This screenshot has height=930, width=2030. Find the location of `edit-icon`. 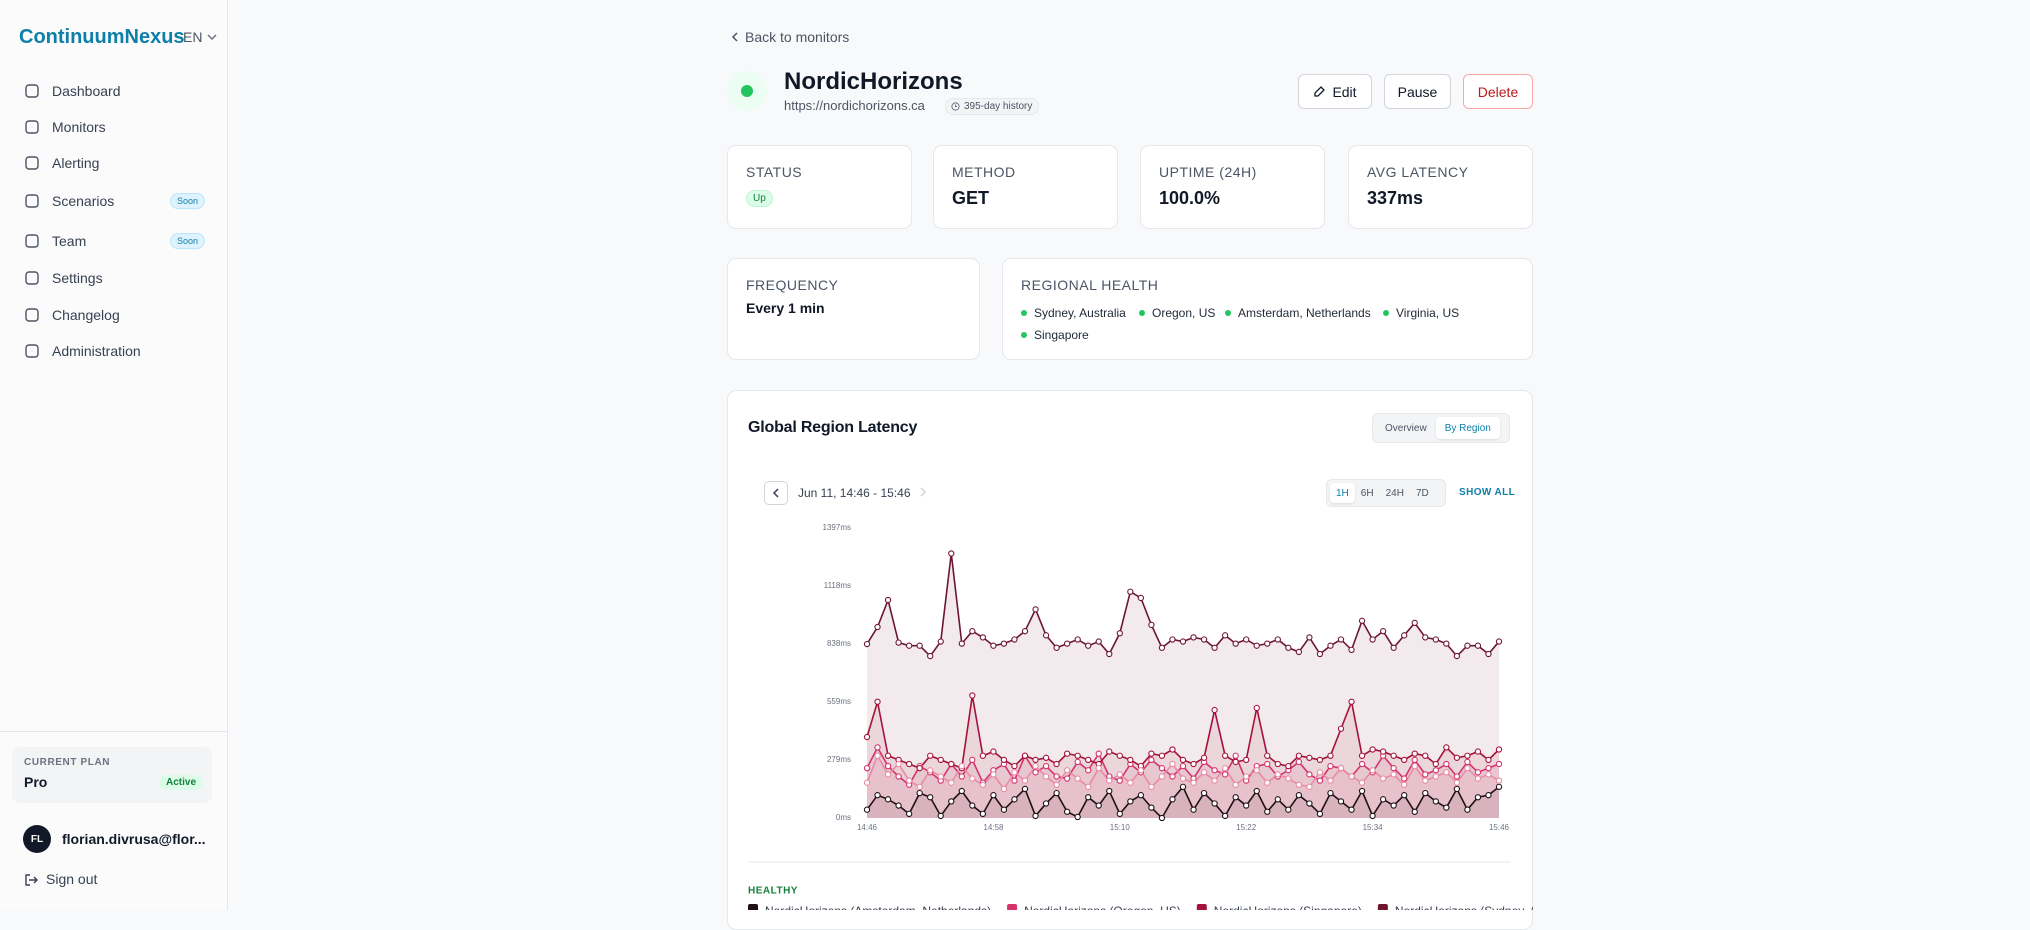

edit-icon is located at coordinates (1320, 91).